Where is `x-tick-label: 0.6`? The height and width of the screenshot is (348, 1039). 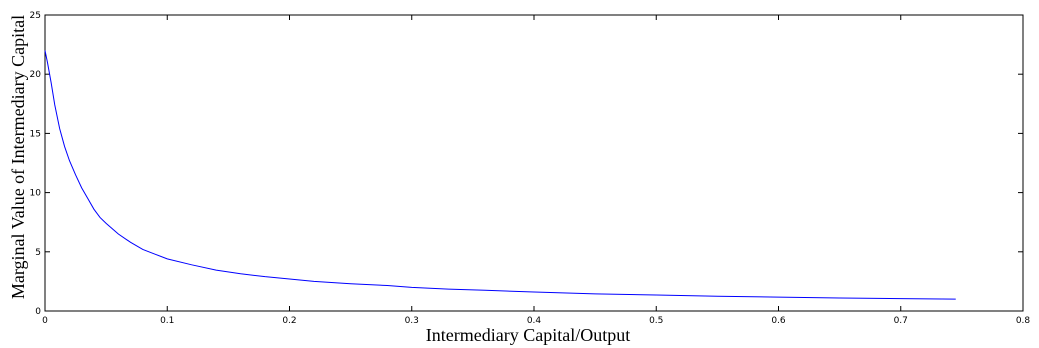
x-tick-label: 0.6 is located at coordinates (778, 321).